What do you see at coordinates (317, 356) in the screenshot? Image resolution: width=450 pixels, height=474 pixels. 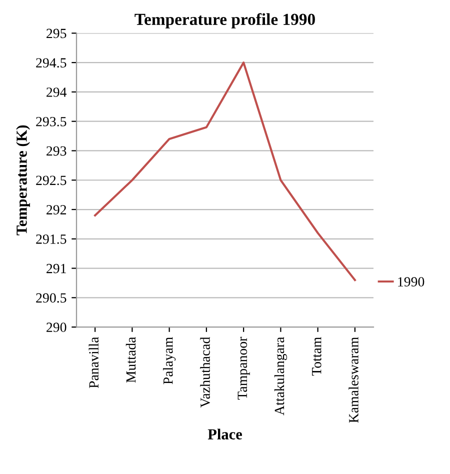 I see `x-tick-label: Tottam` at bounding box center [317, 356].